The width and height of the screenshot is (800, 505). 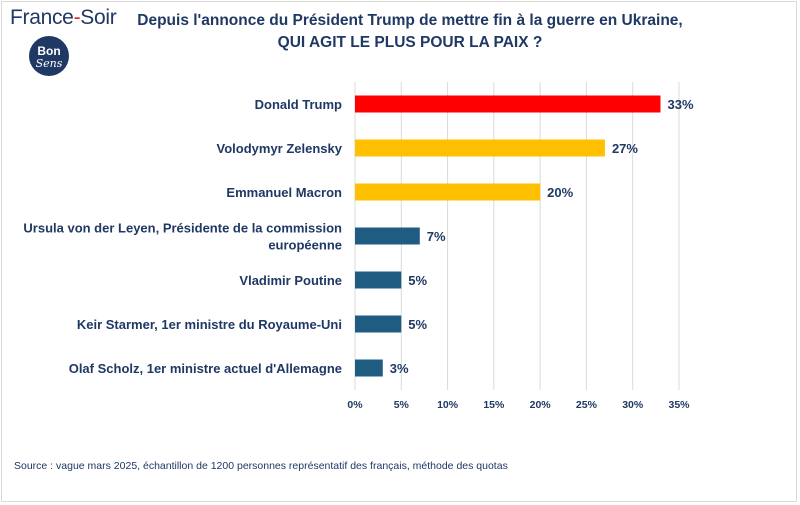 What do you see at coordinates (436, 236) in the screenshot?
I see `data-label: 7%` at bounding box center [436, 236].